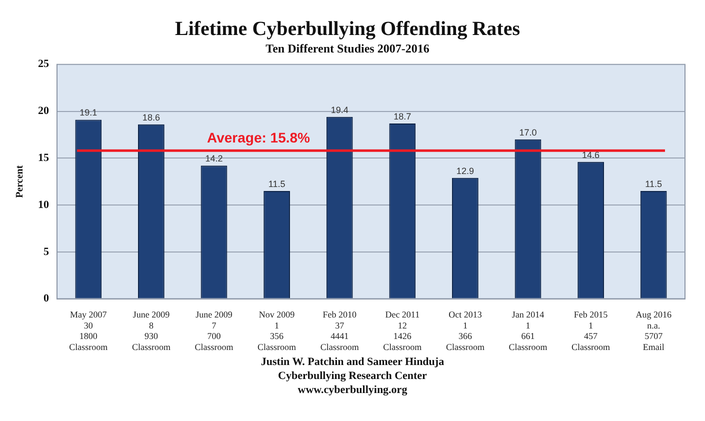  I want to click on y-axis-title: Percent, so click(20, 181).